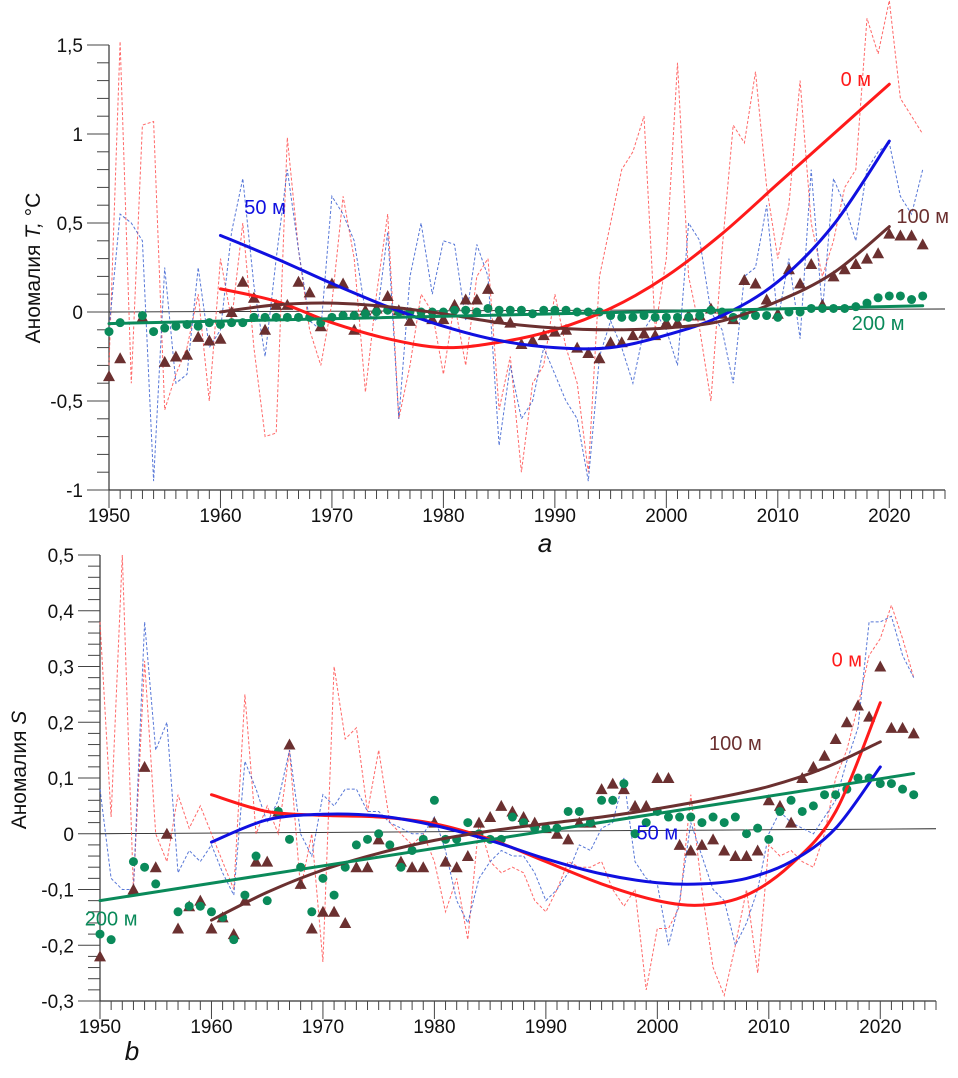 The height and width of the screenshot is (1078, 958). I want to click on x-tick-label: 1990, so click(546, 1027).